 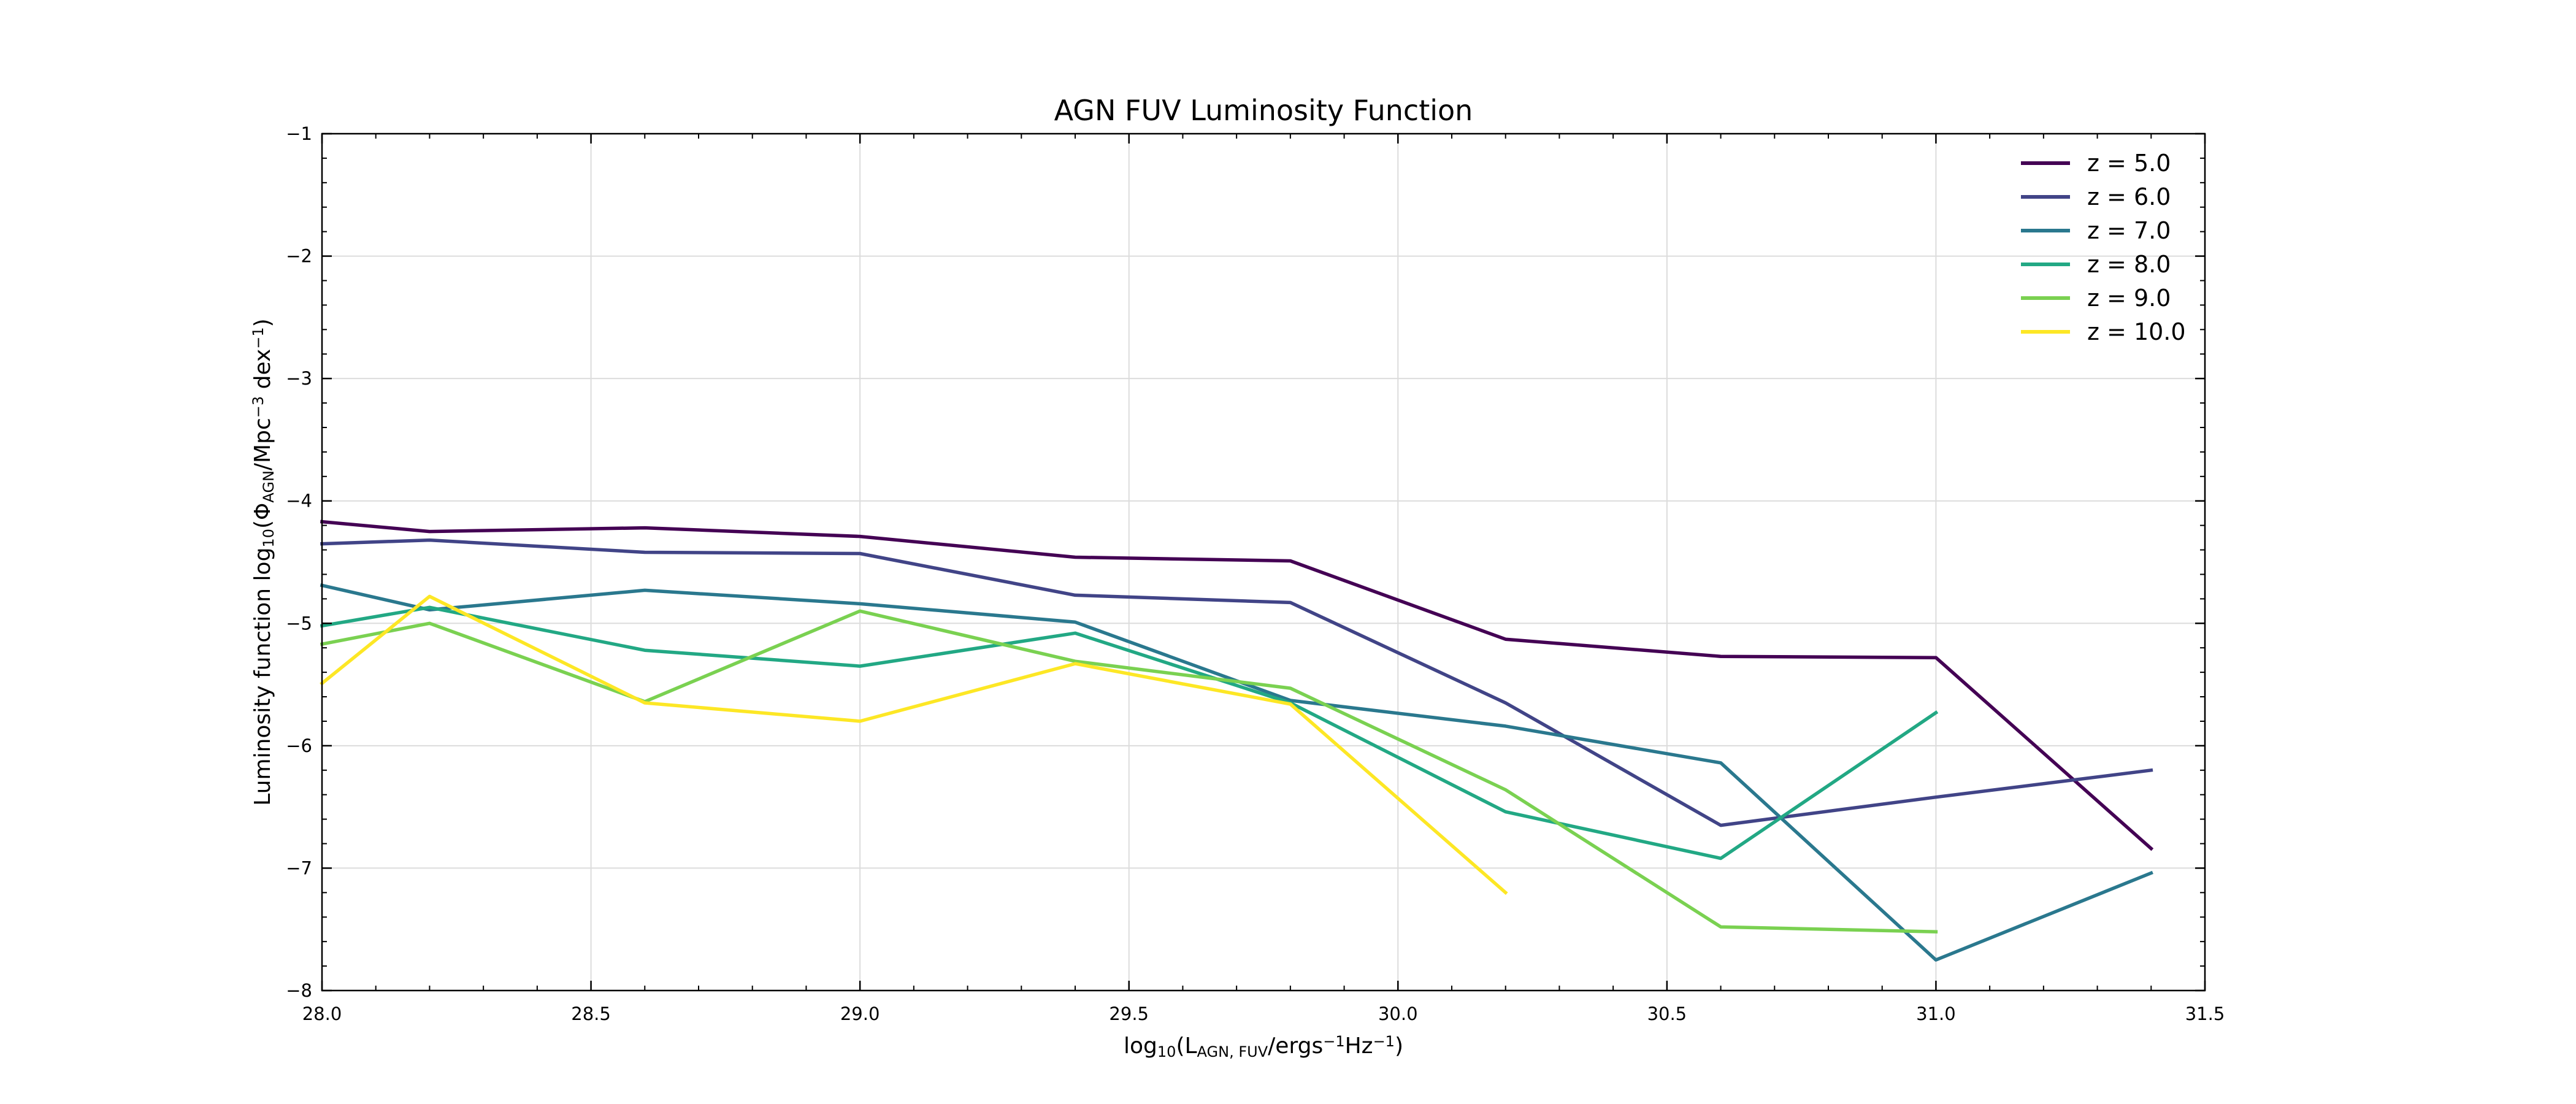 I want to click on x-axis-label: log10(LAGN, FUV/ergs−1Hz−1), so click(x=1263, y=1046).